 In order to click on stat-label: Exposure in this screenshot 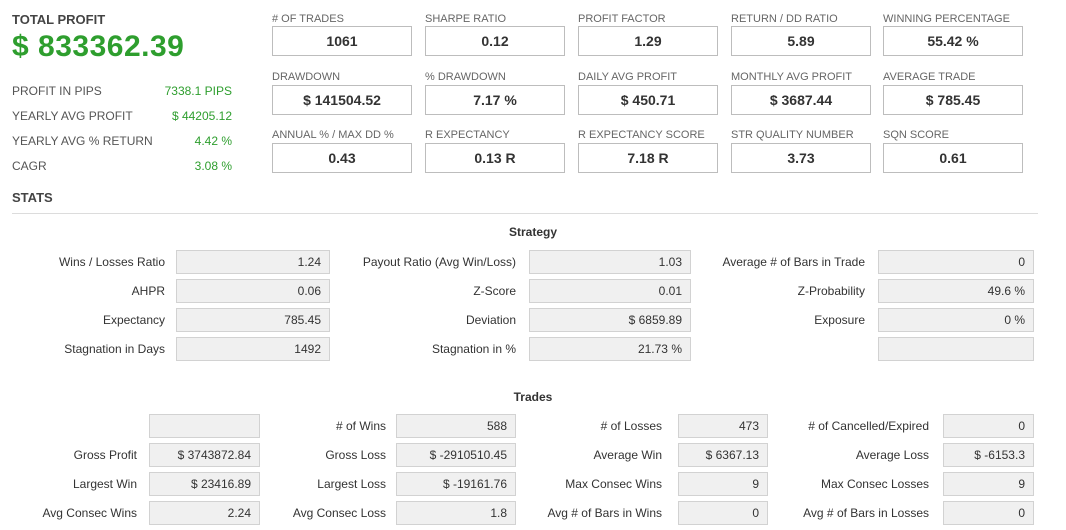, I will do `click(839, 320)`.